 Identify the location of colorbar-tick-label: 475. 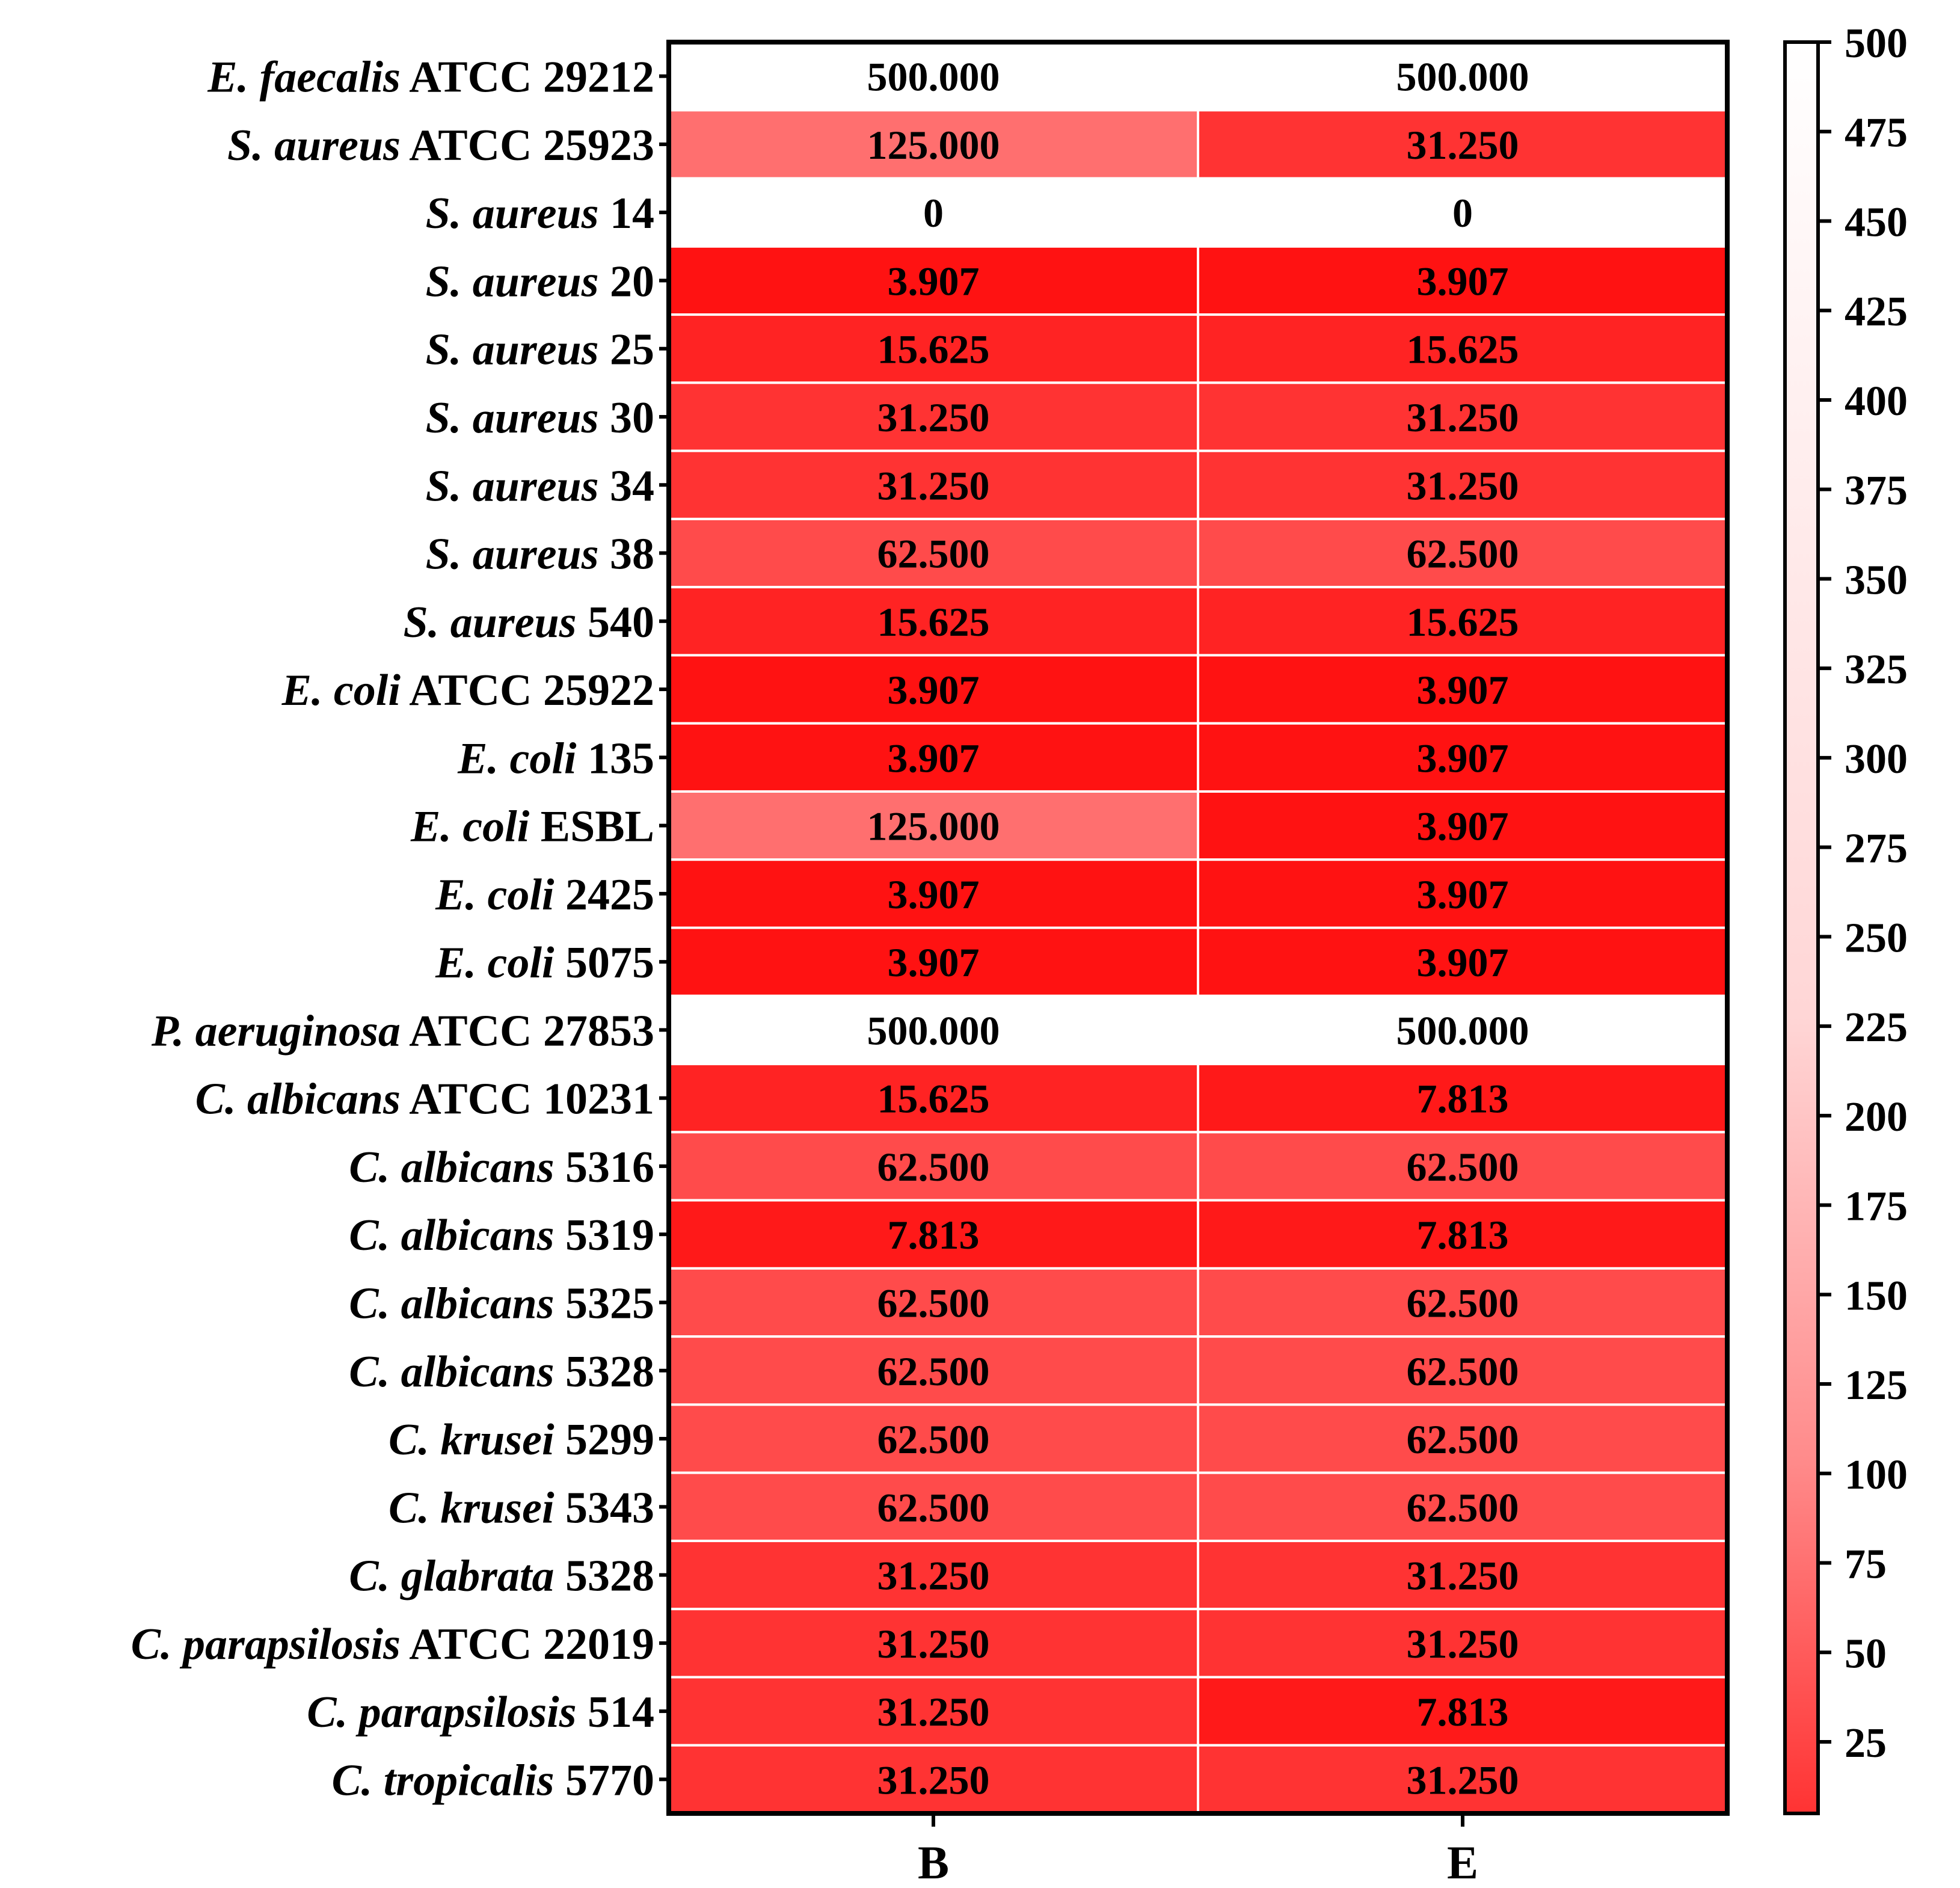
(1876, 133).